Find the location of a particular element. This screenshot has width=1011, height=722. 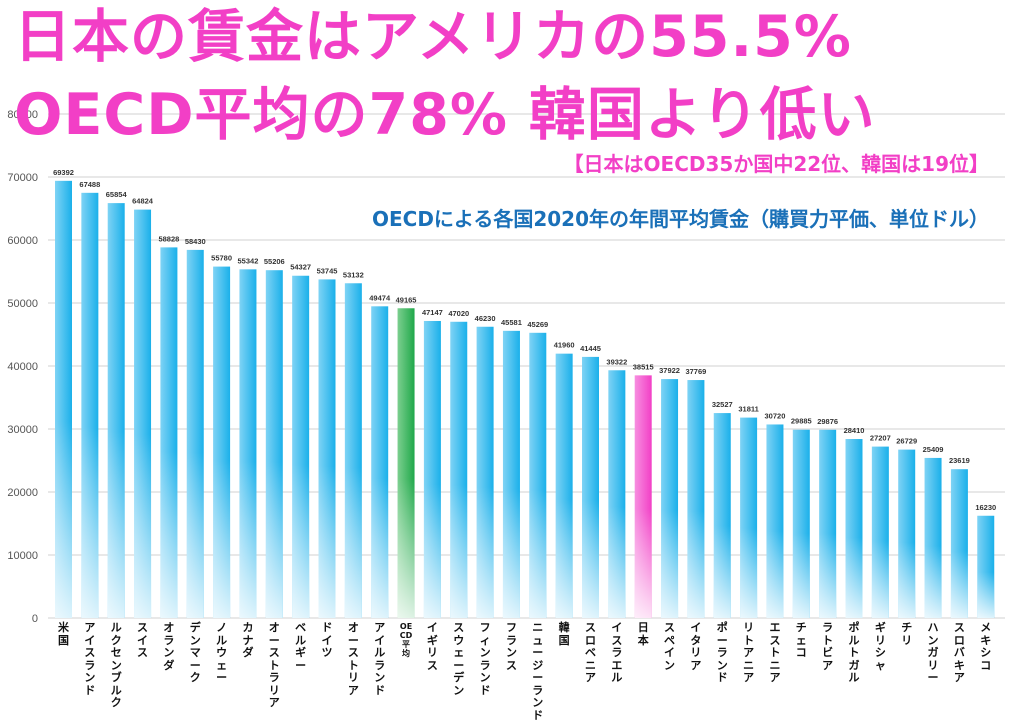

x-tick-label: フランス is located at coordinates (511, 646).